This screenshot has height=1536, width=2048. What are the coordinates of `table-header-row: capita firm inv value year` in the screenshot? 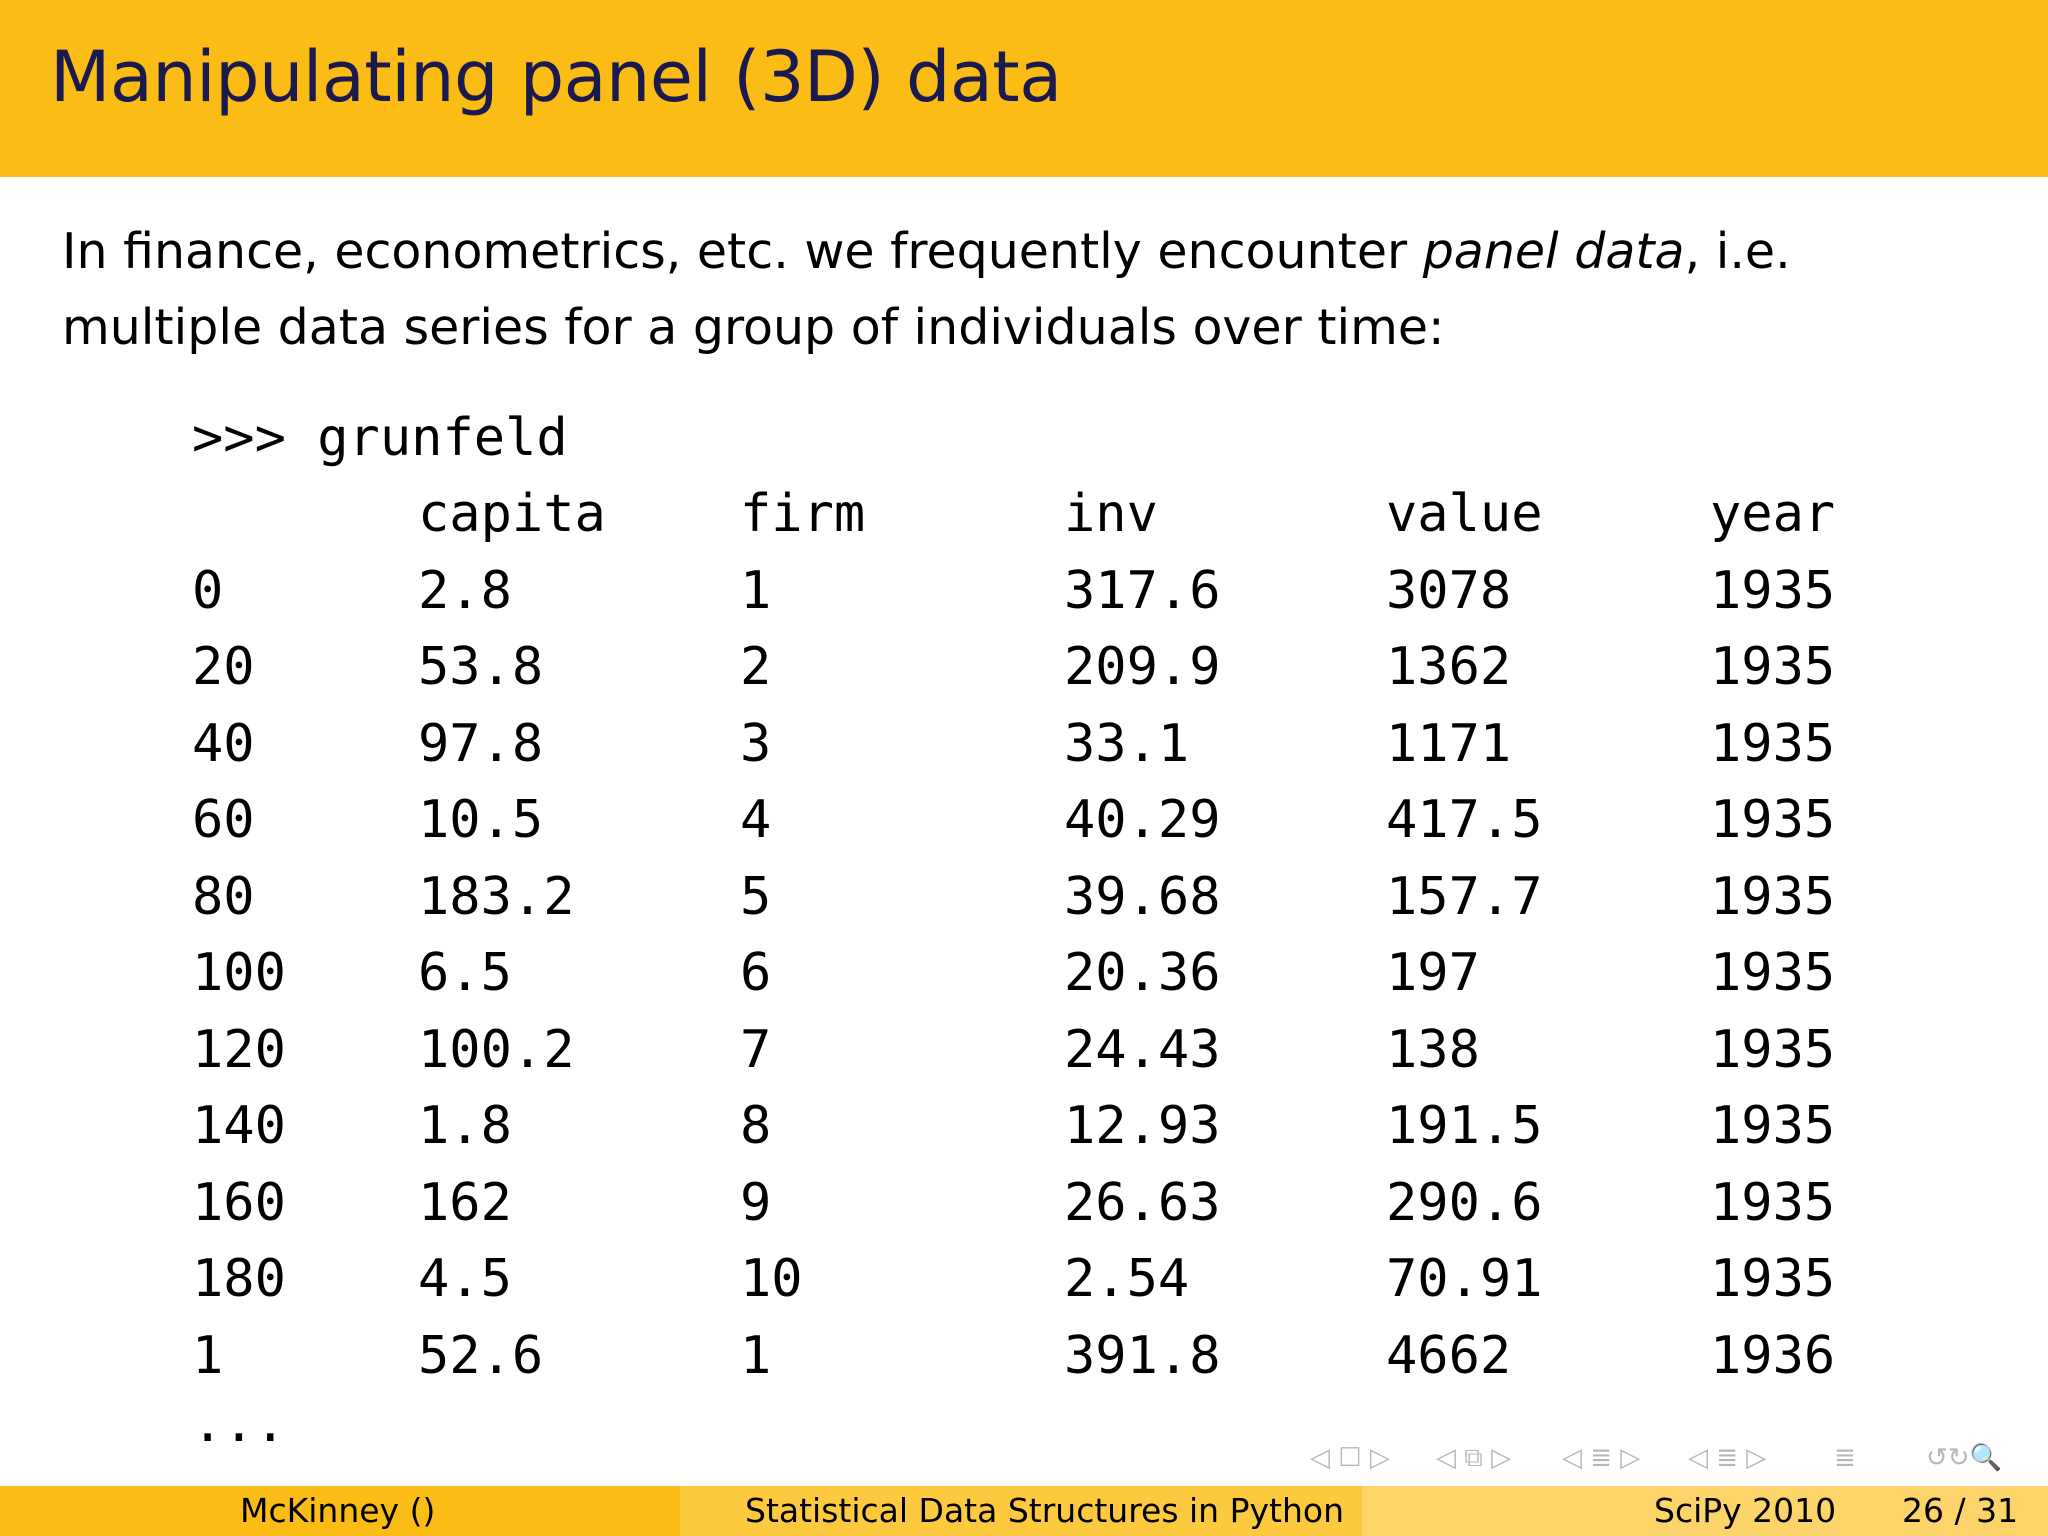 It's located at (1013, 514).